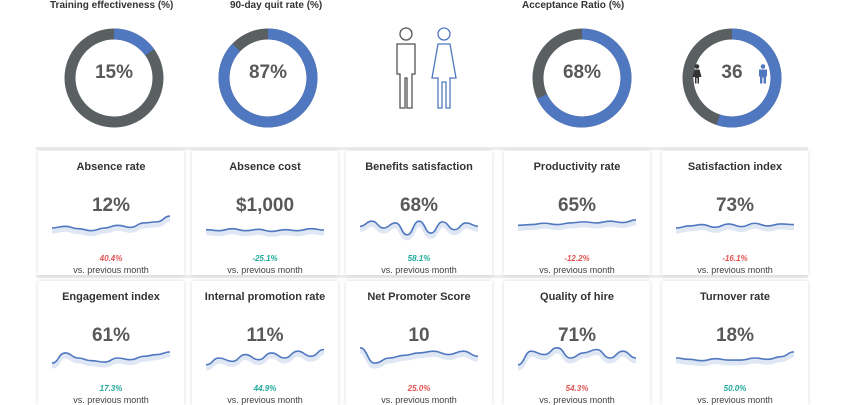  I want to click on kpi-change: -12.2%, so click(577, 258).